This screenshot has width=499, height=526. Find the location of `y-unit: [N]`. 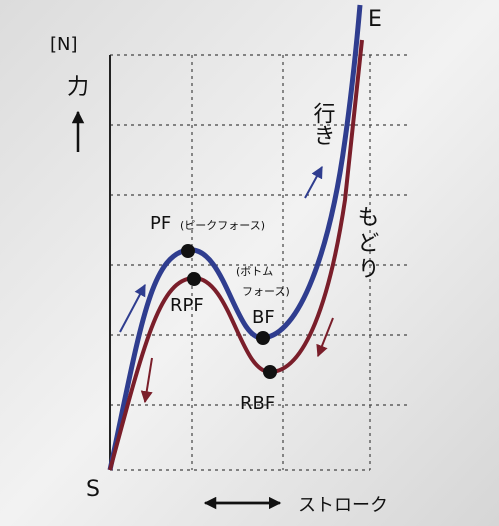

y-unit: [N] is located at coordinates (64, 44).